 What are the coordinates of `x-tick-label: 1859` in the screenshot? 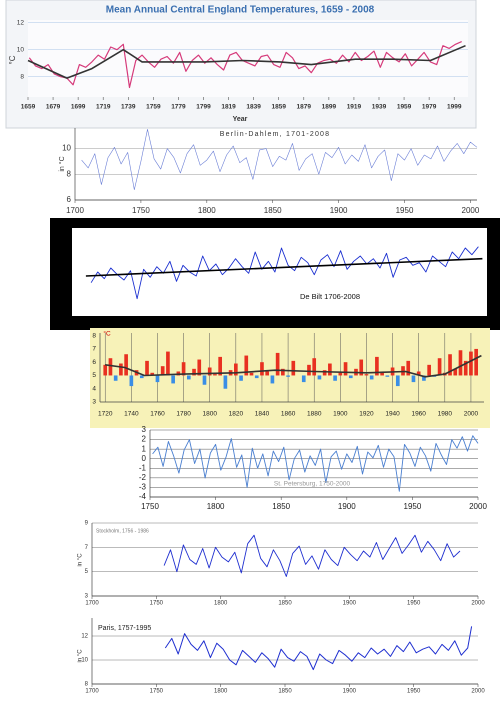 It's located at (278, 107).